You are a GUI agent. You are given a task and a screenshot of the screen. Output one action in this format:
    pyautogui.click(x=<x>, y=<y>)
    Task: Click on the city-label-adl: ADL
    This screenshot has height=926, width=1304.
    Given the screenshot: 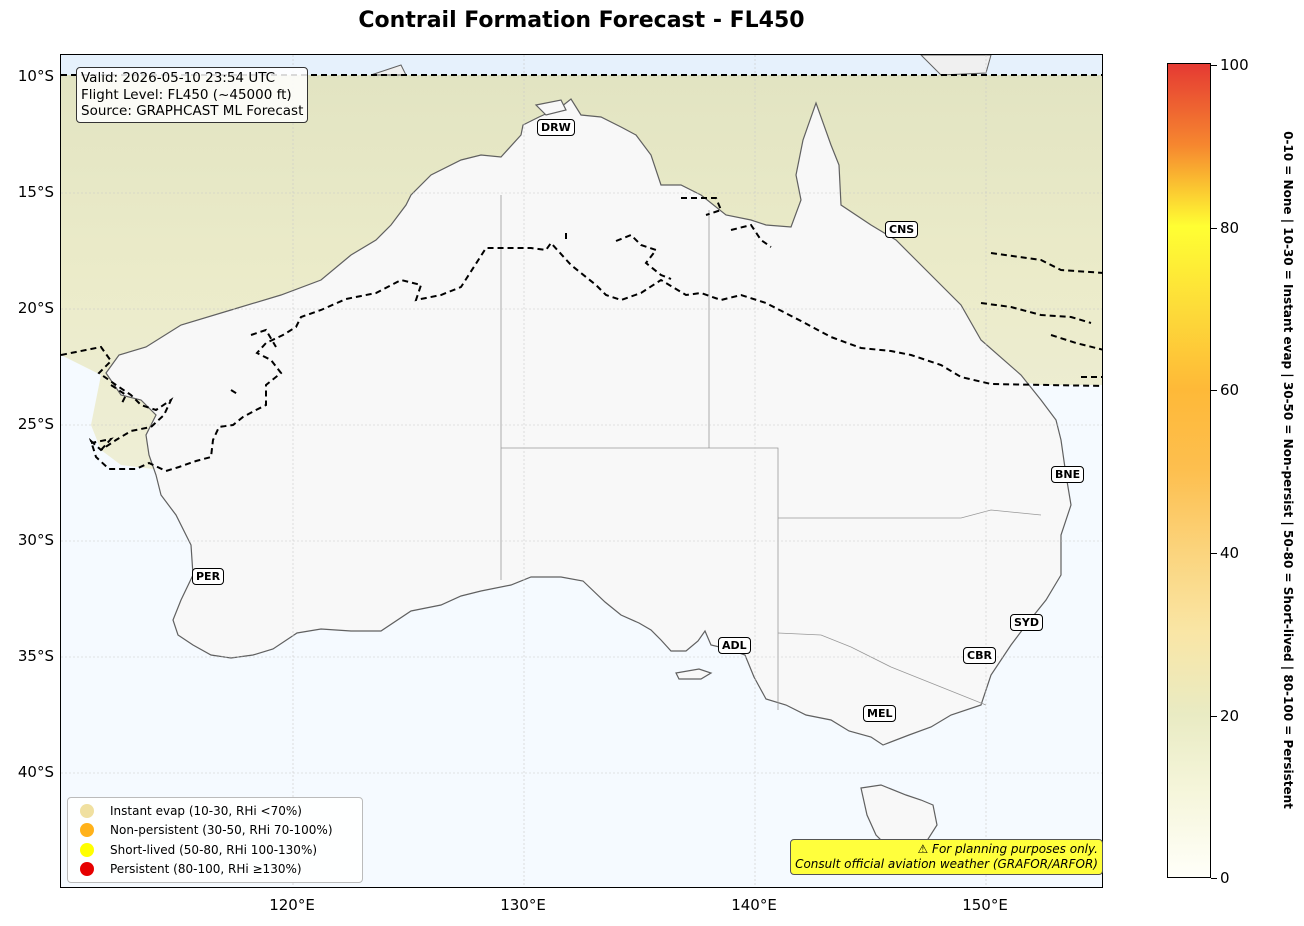 What is the action you would take?
    pyautogui.click(x=734, y=645)
    